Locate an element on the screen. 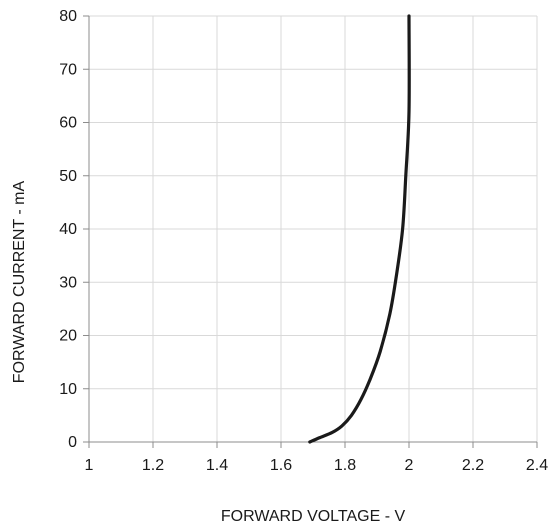 This screenshot has height=531, width=553. y-tick-label: 70 is located at coordinates (68, 69).